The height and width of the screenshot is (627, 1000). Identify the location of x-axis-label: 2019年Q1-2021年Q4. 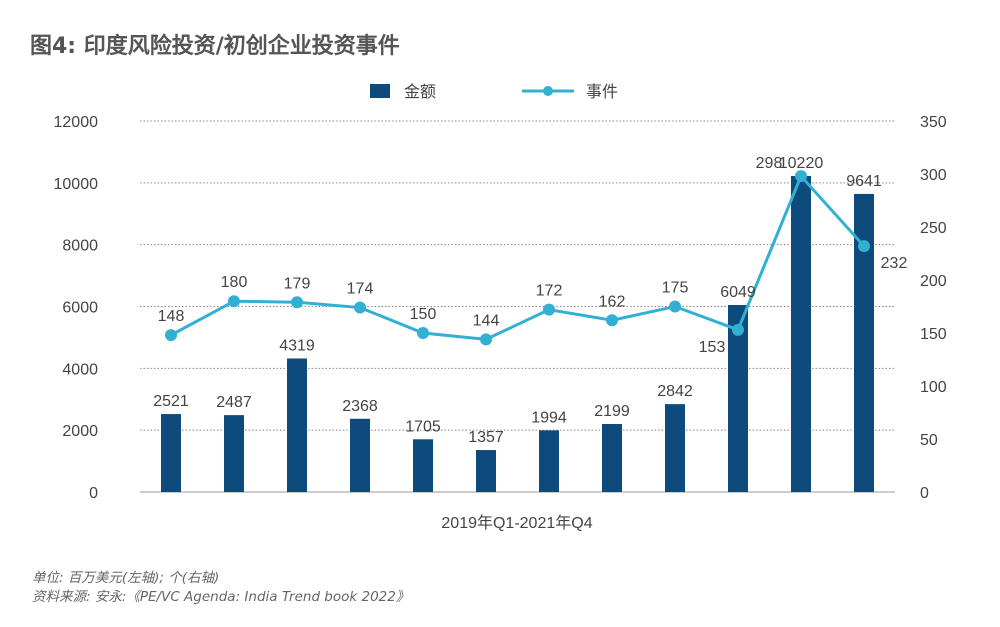
(516, 523).